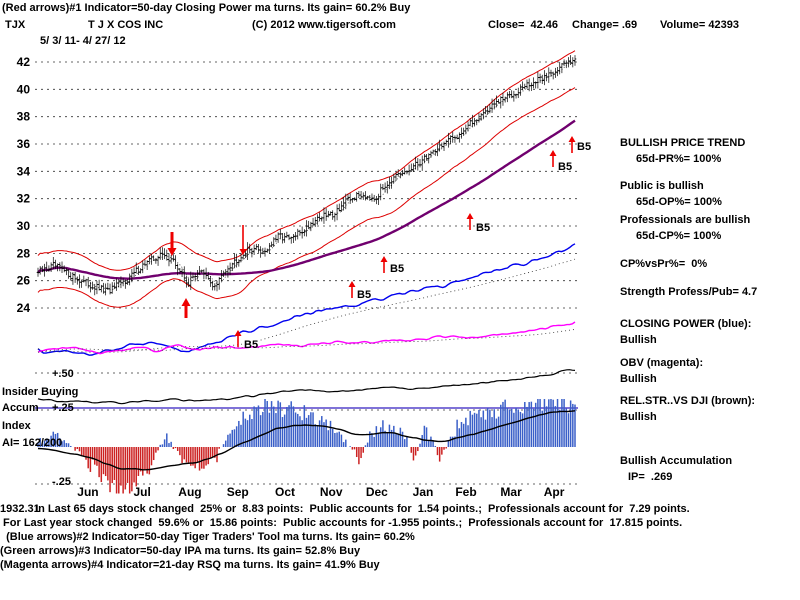 This screenshot has width=800, height=600. I want to click on ip-value: IP= .269, so click(650, 477).